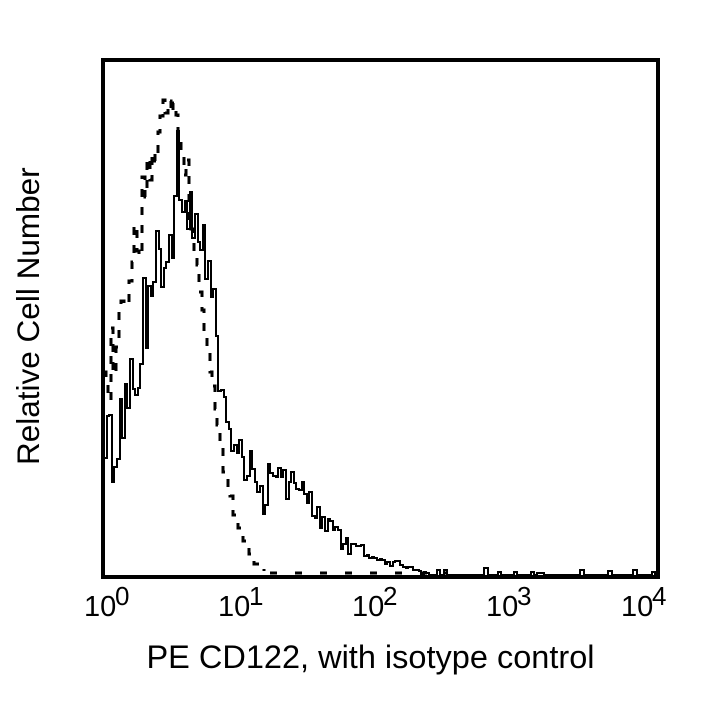 This screenshot has height=720, width=720. What do you see at coordinates (122, 596) in the screenshot?
I see `svg-text: 0` at bounding box center [122, 596].